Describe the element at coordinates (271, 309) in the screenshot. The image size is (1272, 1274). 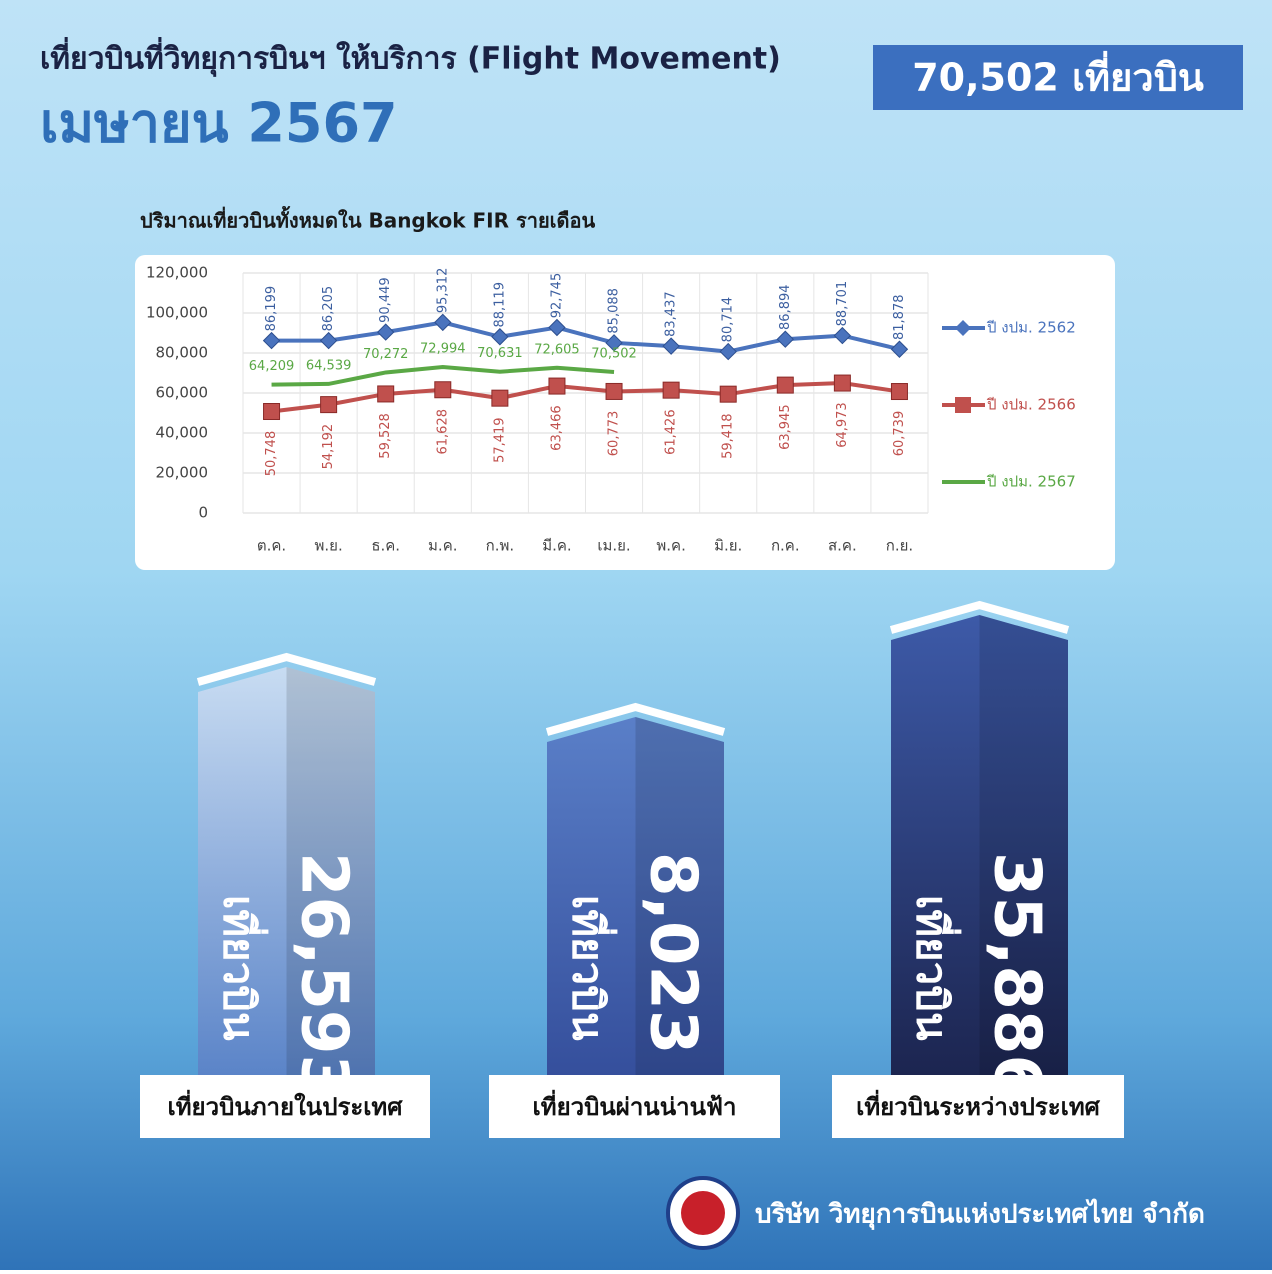
I see `value-label: 86,199` at that location.